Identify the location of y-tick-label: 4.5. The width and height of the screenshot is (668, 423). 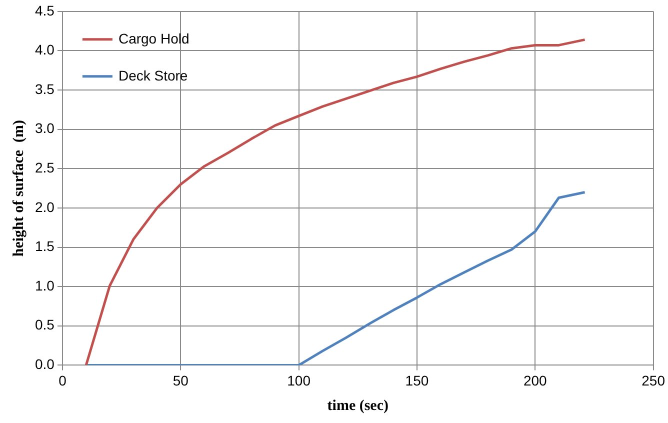
(44, 10).